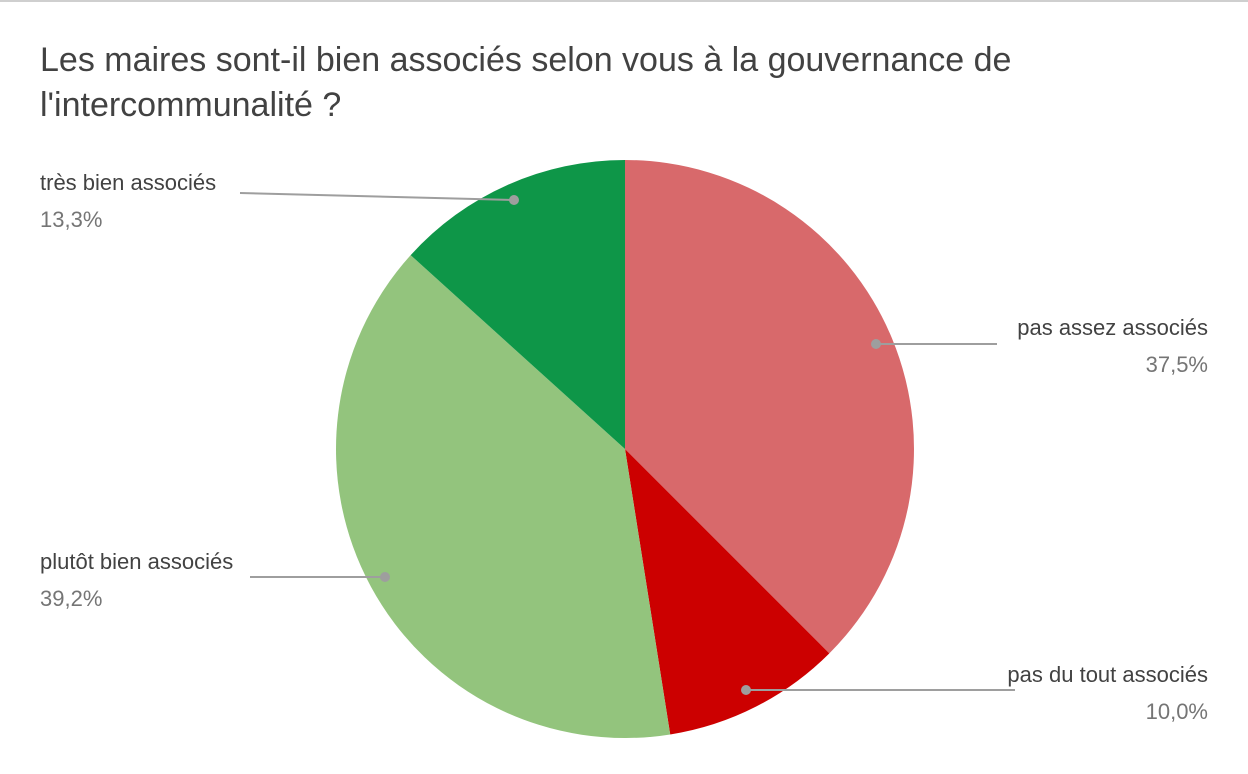 The width and height of the screenshot is (1248, 774). What do you see at coordinates (514, 200) in the screenshot?
I see `leader-dot-tres-bien-associes` at bounding box center [514, 200].